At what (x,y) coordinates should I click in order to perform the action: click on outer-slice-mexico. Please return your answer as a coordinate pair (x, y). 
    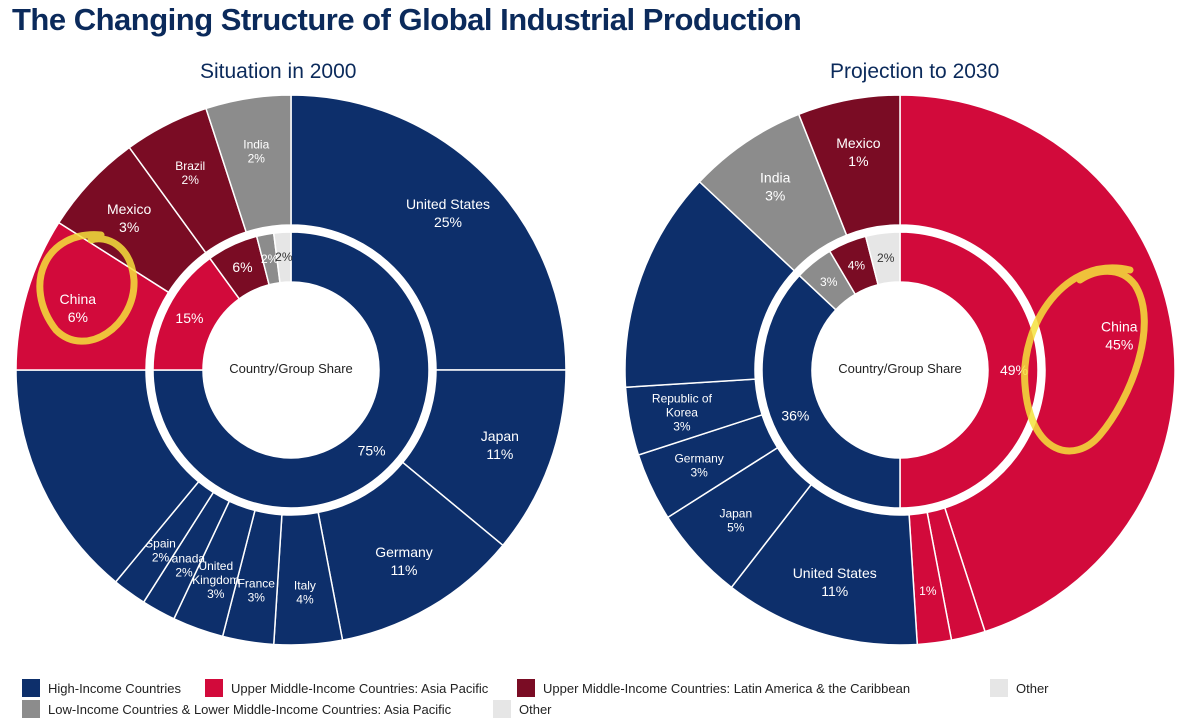
    Looking at the image, I should click on (849, 165).